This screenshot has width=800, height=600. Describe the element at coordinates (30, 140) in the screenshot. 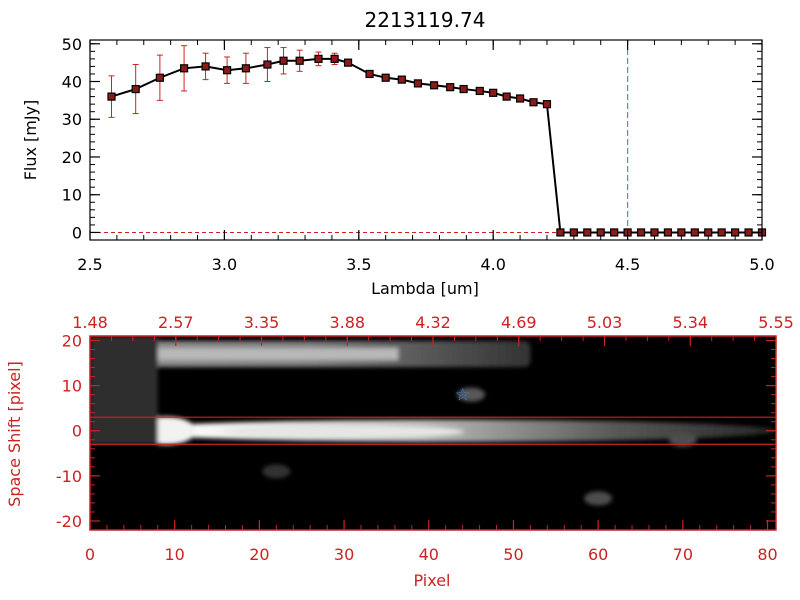

I see `y-axis-label: Flux [mJy]` at that location.